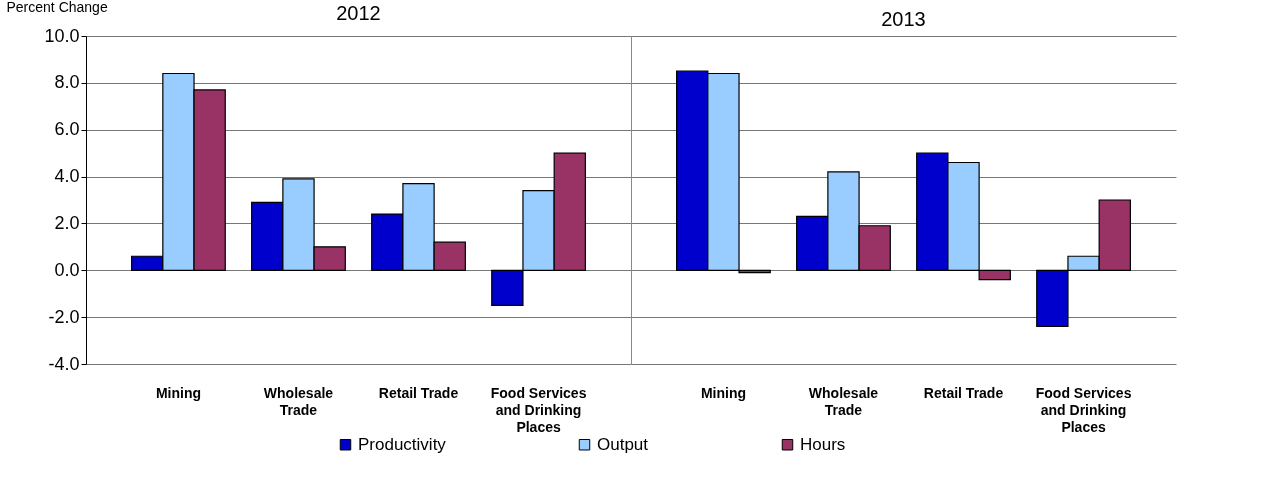 This screenshot has height=503, width=1262. I want to click on y-tick-label: -4.0, so click(64, 363).